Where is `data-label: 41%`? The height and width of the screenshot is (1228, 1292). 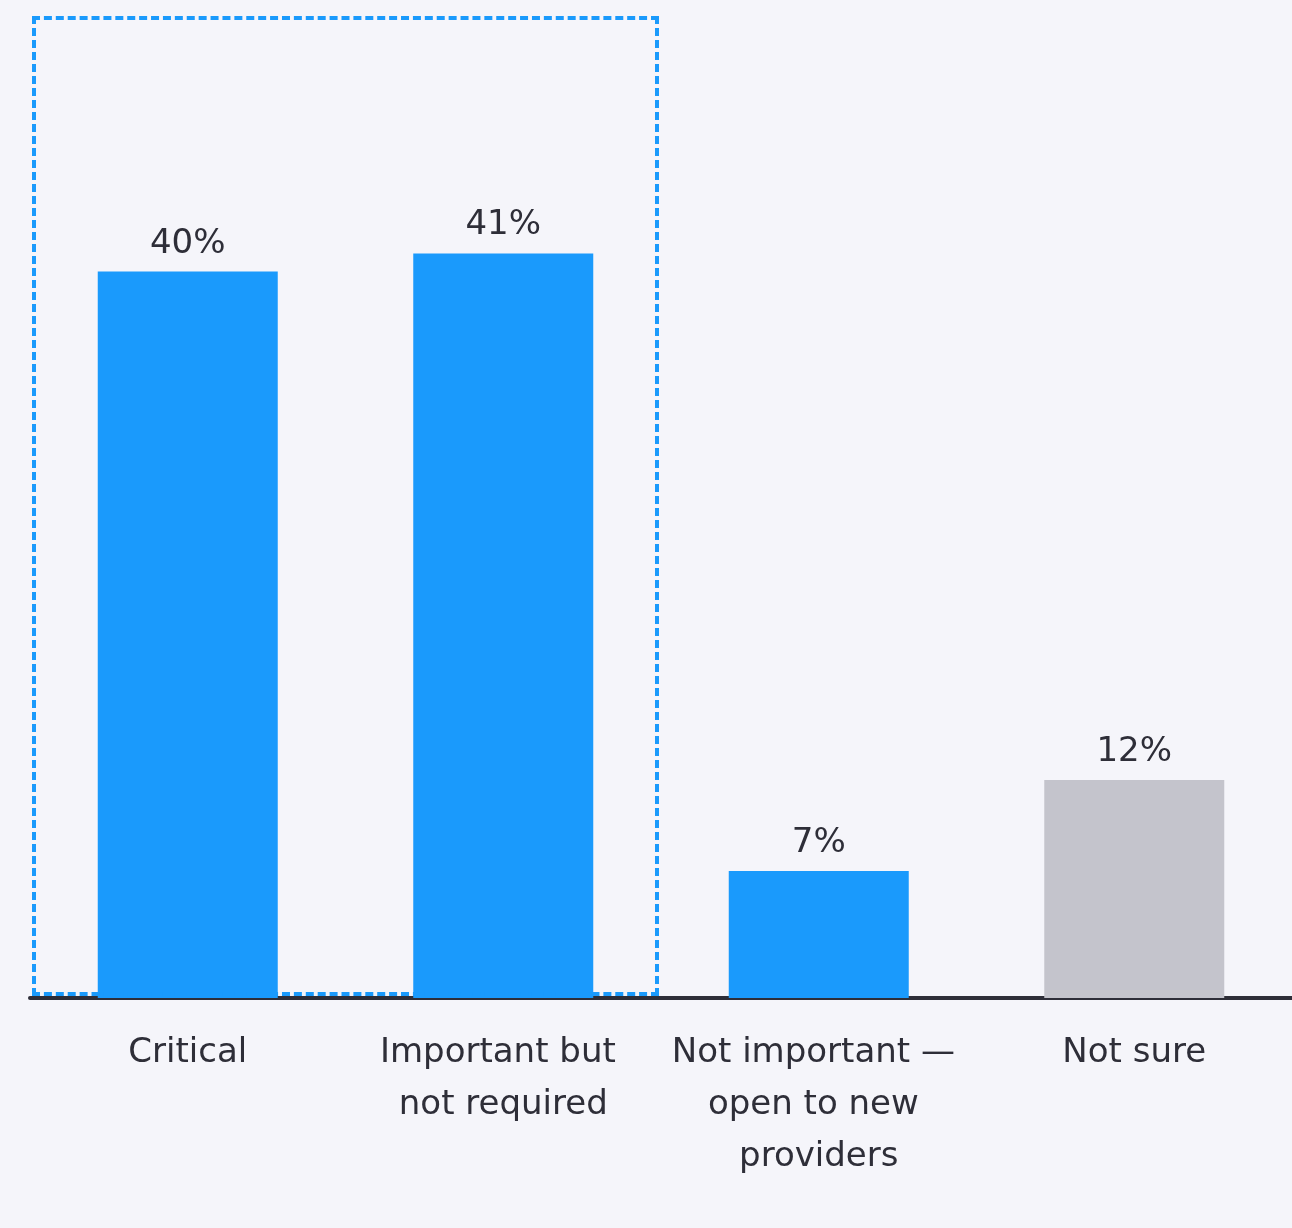 data-label: 41% is located at coordinates (503, 222).